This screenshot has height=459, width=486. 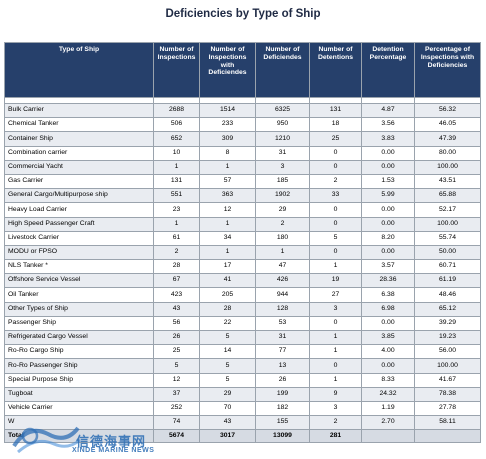 I want to click on table-row: NLS Tanker * 28 17 47 1 3.57 60.71, so click(x=242, y=267).